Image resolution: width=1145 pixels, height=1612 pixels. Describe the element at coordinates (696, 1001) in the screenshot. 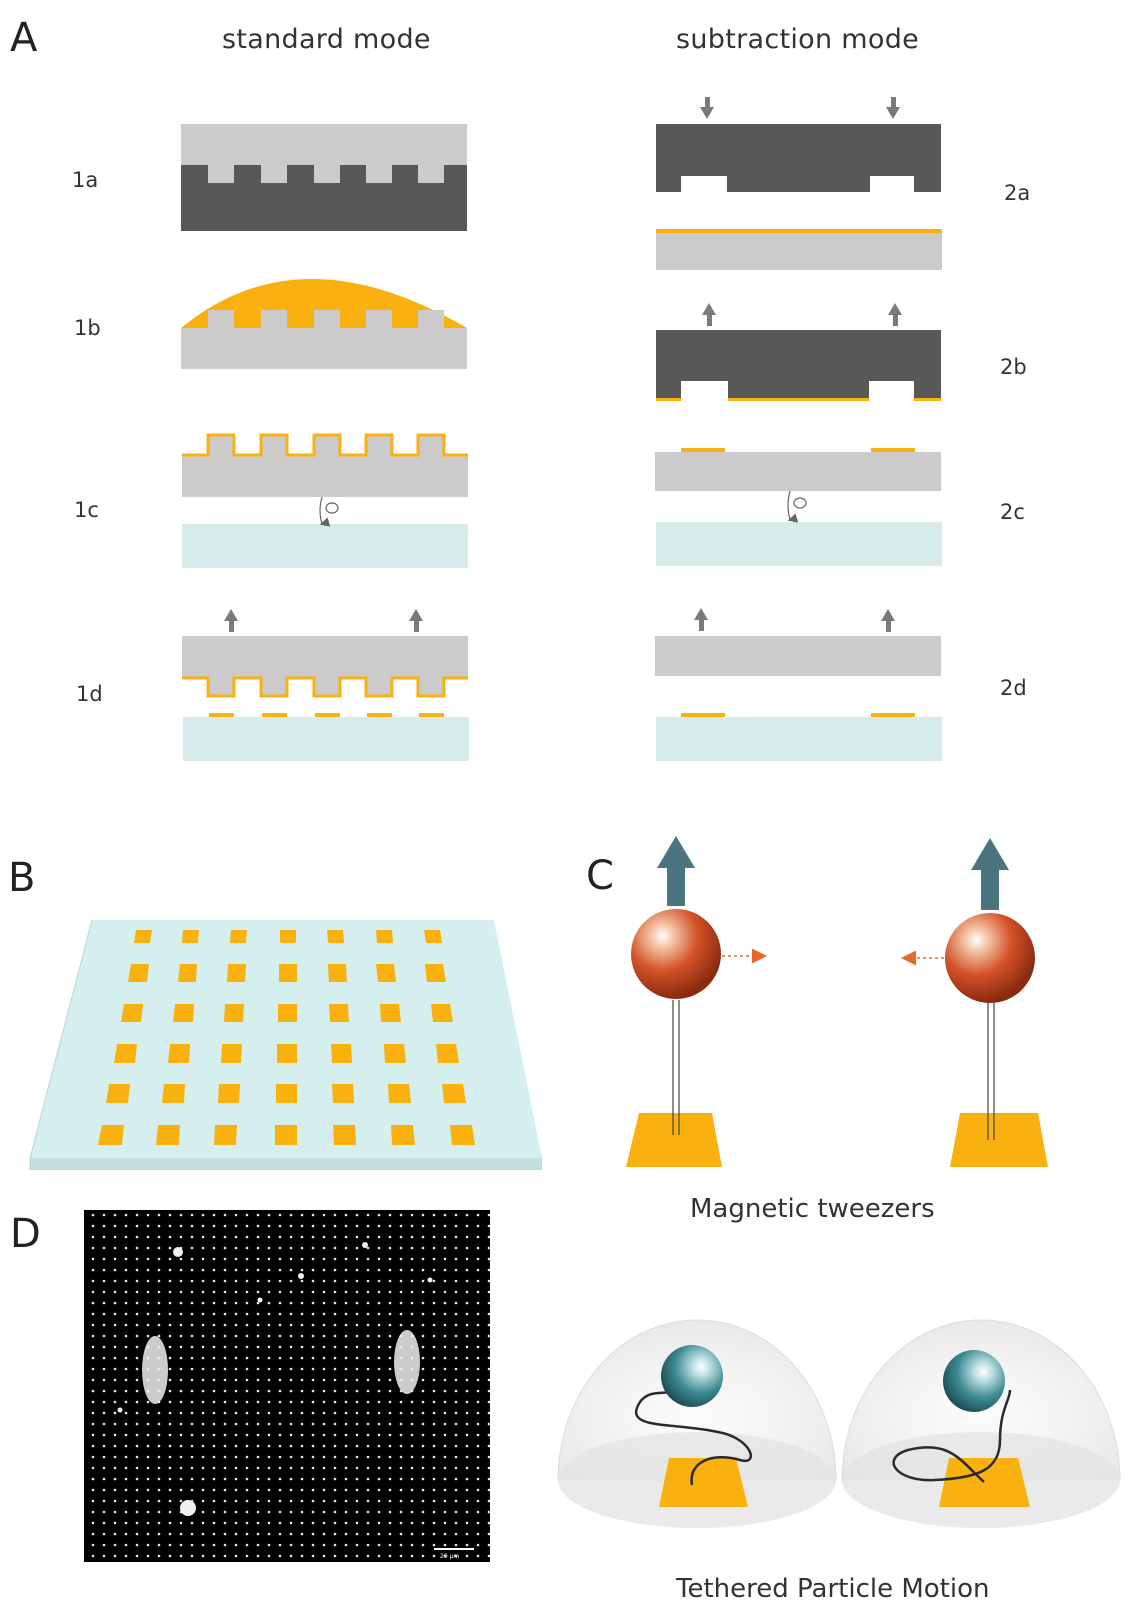

I see `magnetic-tweezer-left` at that location.